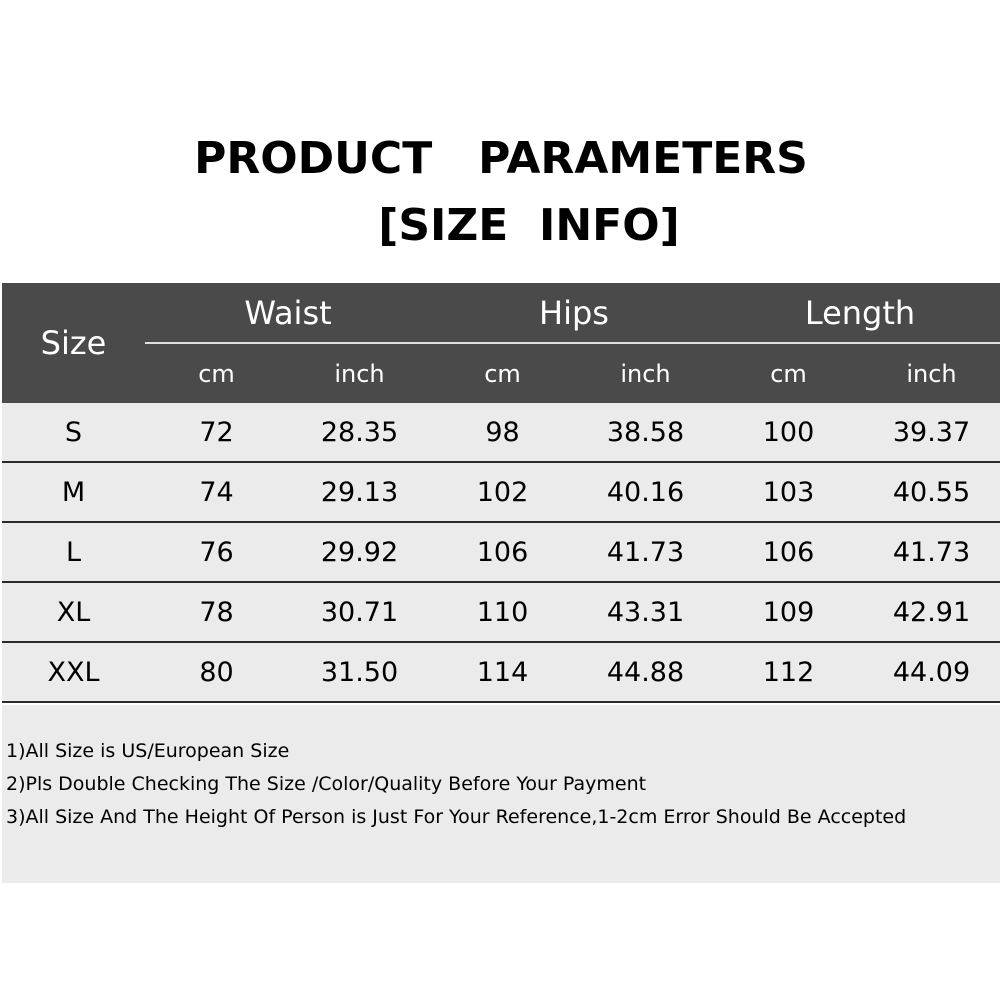 The image size is (1002, 1002). I want to click on page-subtitle: [SIZE INFO], so click(529, 225).